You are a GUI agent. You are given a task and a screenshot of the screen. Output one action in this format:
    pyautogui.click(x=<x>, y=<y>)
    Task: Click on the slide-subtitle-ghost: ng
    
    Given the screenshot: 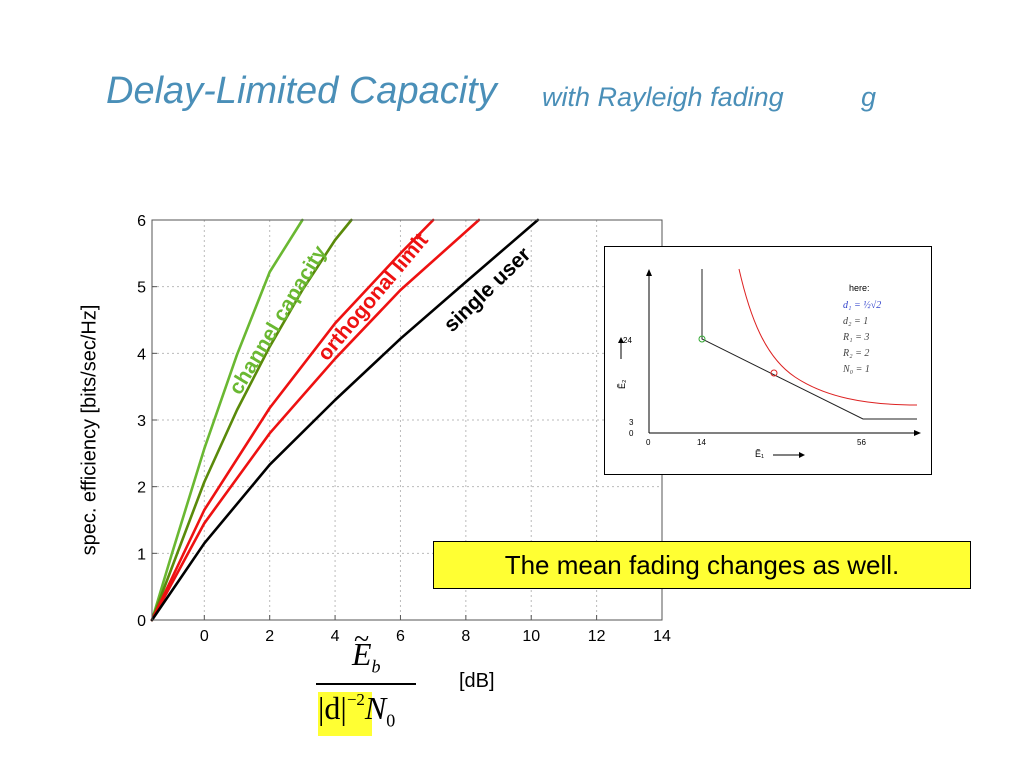 What is the action you would take?
    pyautogui.click(x=861, y=97)
    